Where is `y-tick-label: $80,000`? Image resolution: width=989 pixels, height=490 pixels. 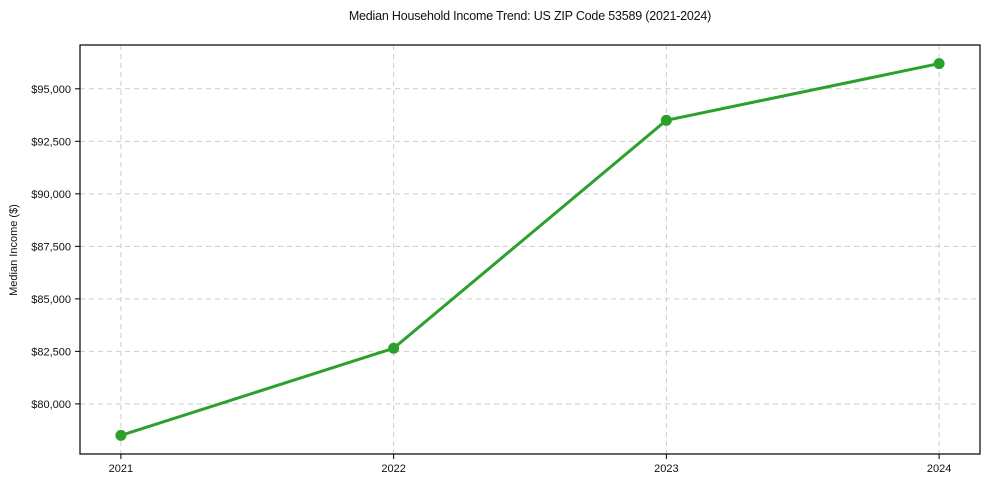
y-tick-label: $80,000 is located at coordinates (51, 405).